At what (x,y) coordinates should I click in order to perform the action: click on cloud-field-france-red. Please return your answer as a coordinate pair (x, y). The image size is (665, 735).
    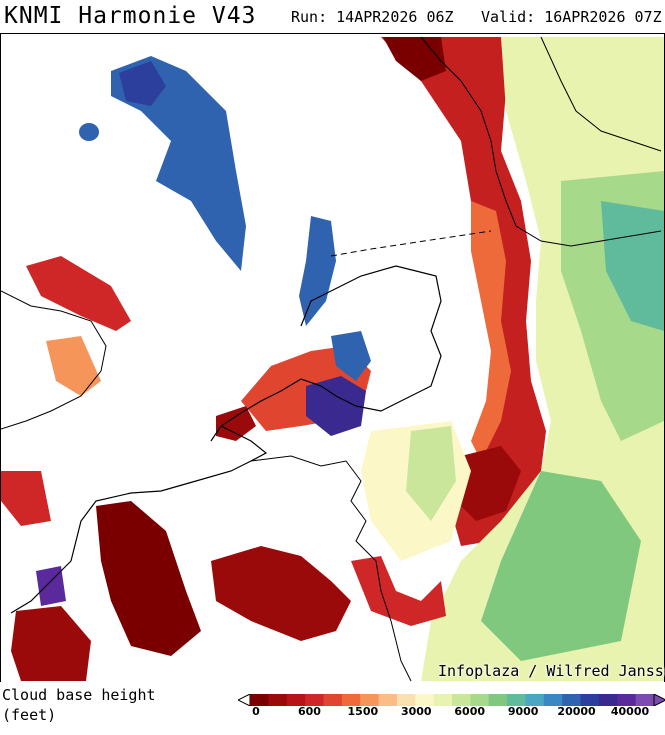
    Looking at the image, I should click on (51, 643).